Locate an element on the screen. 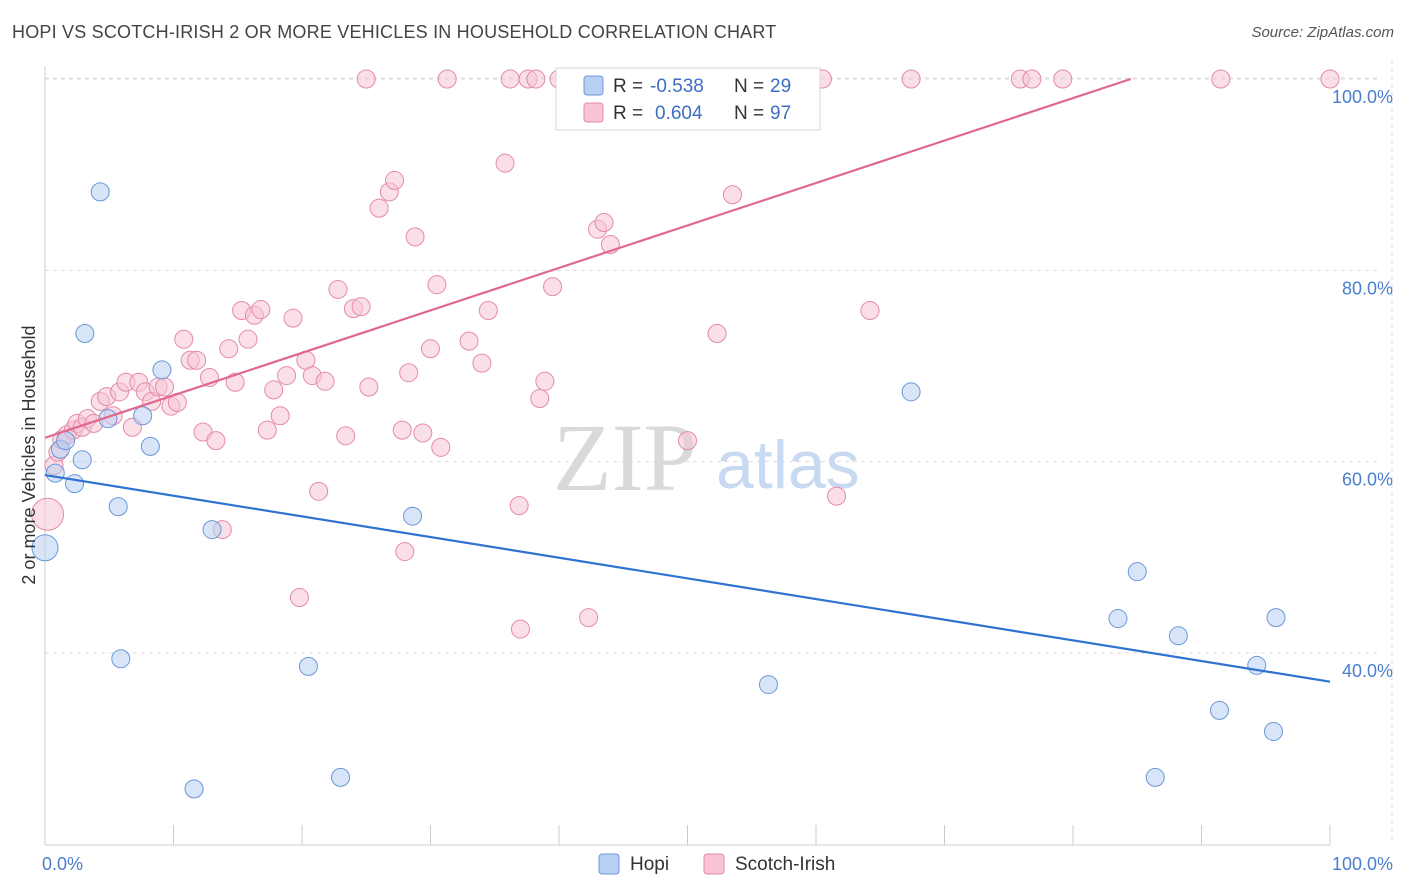 This screenshot has height=892, width=1406. stats-legend: R = -0.538 N = 29 R = 0.604 N = 97 is located at coordinates (688, 99).